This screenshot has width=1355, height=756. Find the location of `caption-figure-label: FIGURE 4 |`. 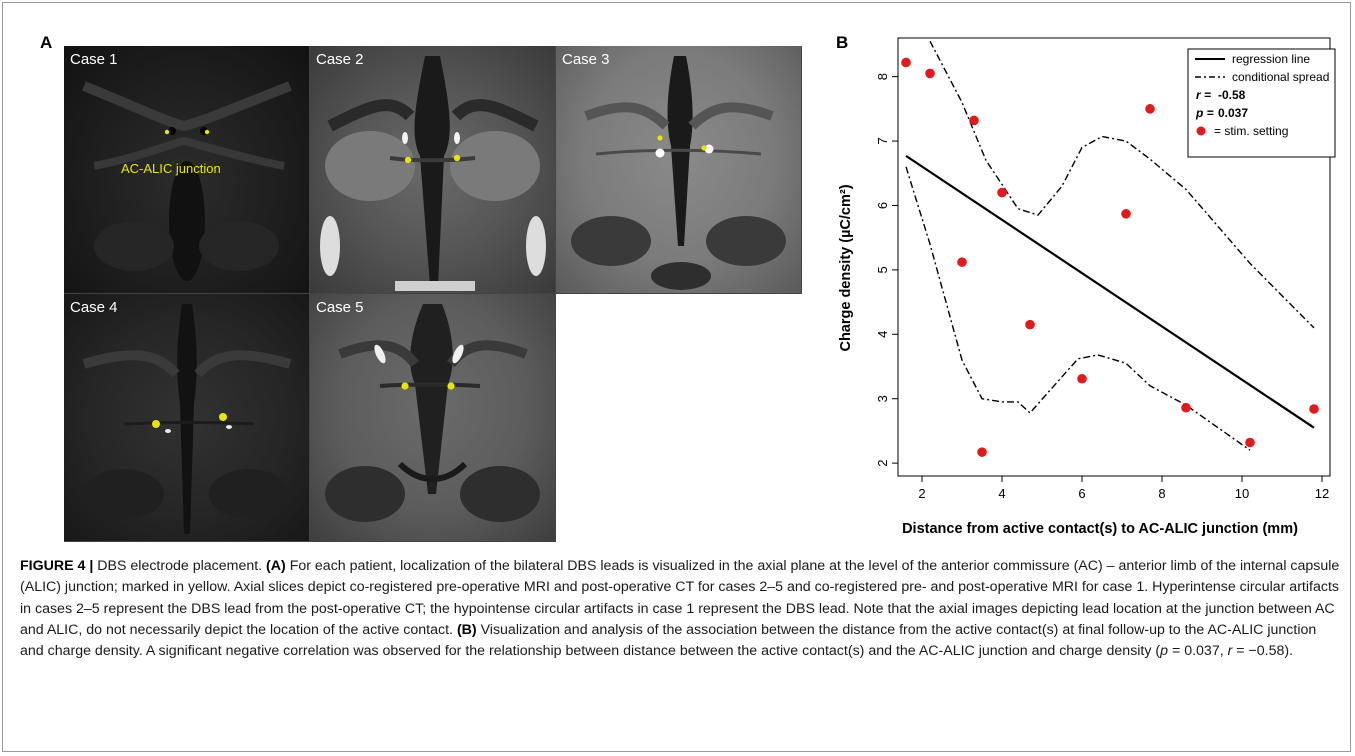

caption-figure-label: FIGURE 4 | is located at coordinates (57, 566).